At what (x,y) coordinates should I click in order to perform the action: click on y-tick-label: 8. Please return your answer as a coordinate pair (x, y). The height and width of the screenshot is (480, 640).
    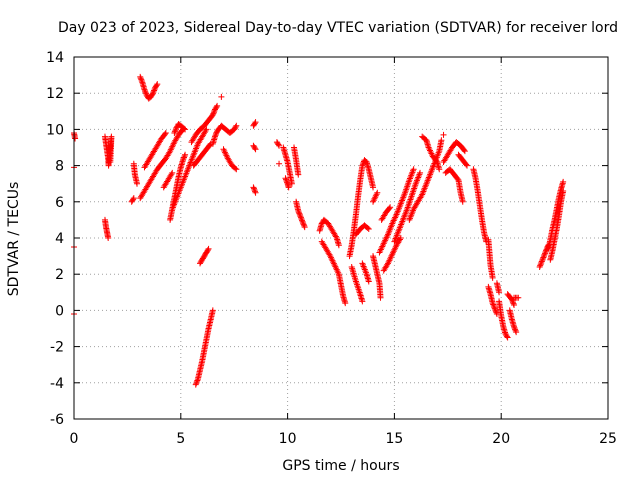
    Looking at the image, I should click on (59, 167).